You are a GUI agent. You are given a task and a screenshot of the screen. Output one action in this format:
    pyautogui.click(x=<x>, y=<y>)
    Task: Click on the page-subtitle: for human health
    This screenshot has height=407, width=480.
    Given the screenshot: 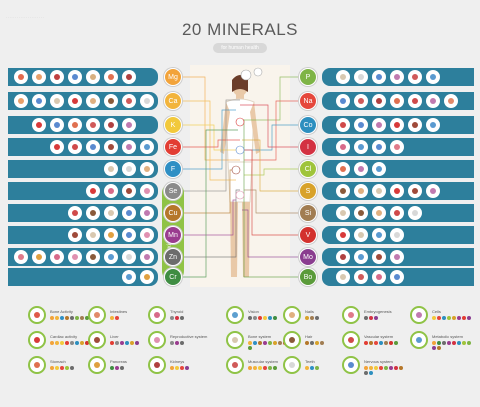 What is the action you would take?
    pyautogui.click(x=240, y=48)
    